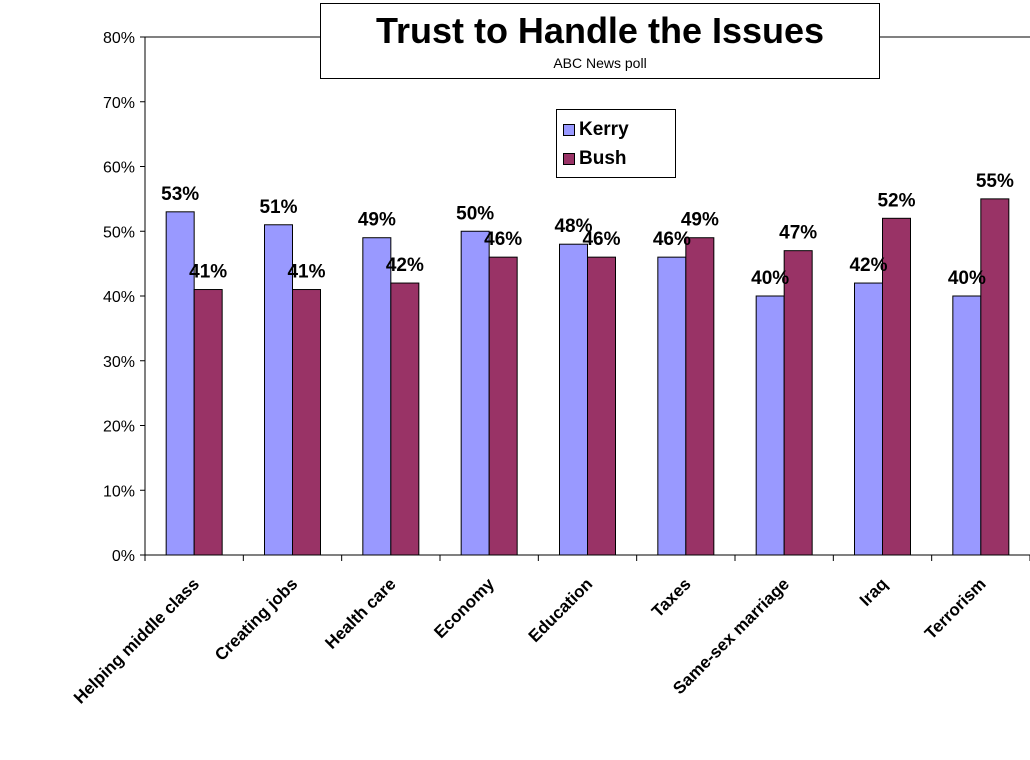  I want to click on legend-item-bush: Bush, so click(595, 159).